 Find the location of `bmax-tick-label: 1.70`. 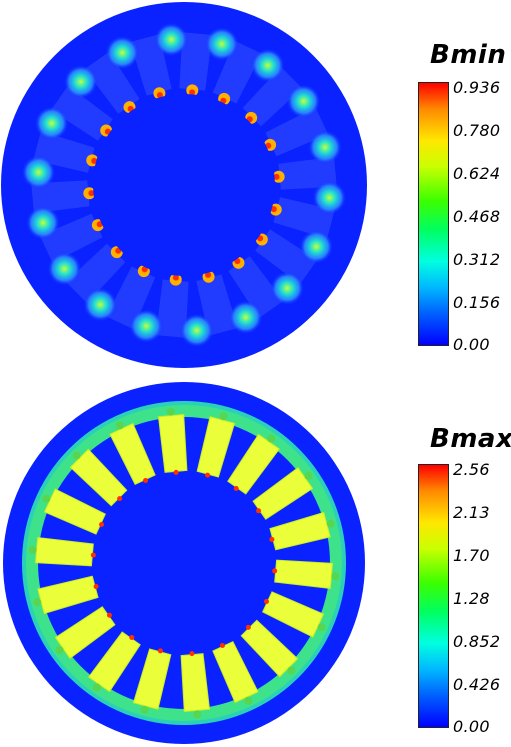

bmax-tick-label: 1.70 is located at coordinates (471, 555).